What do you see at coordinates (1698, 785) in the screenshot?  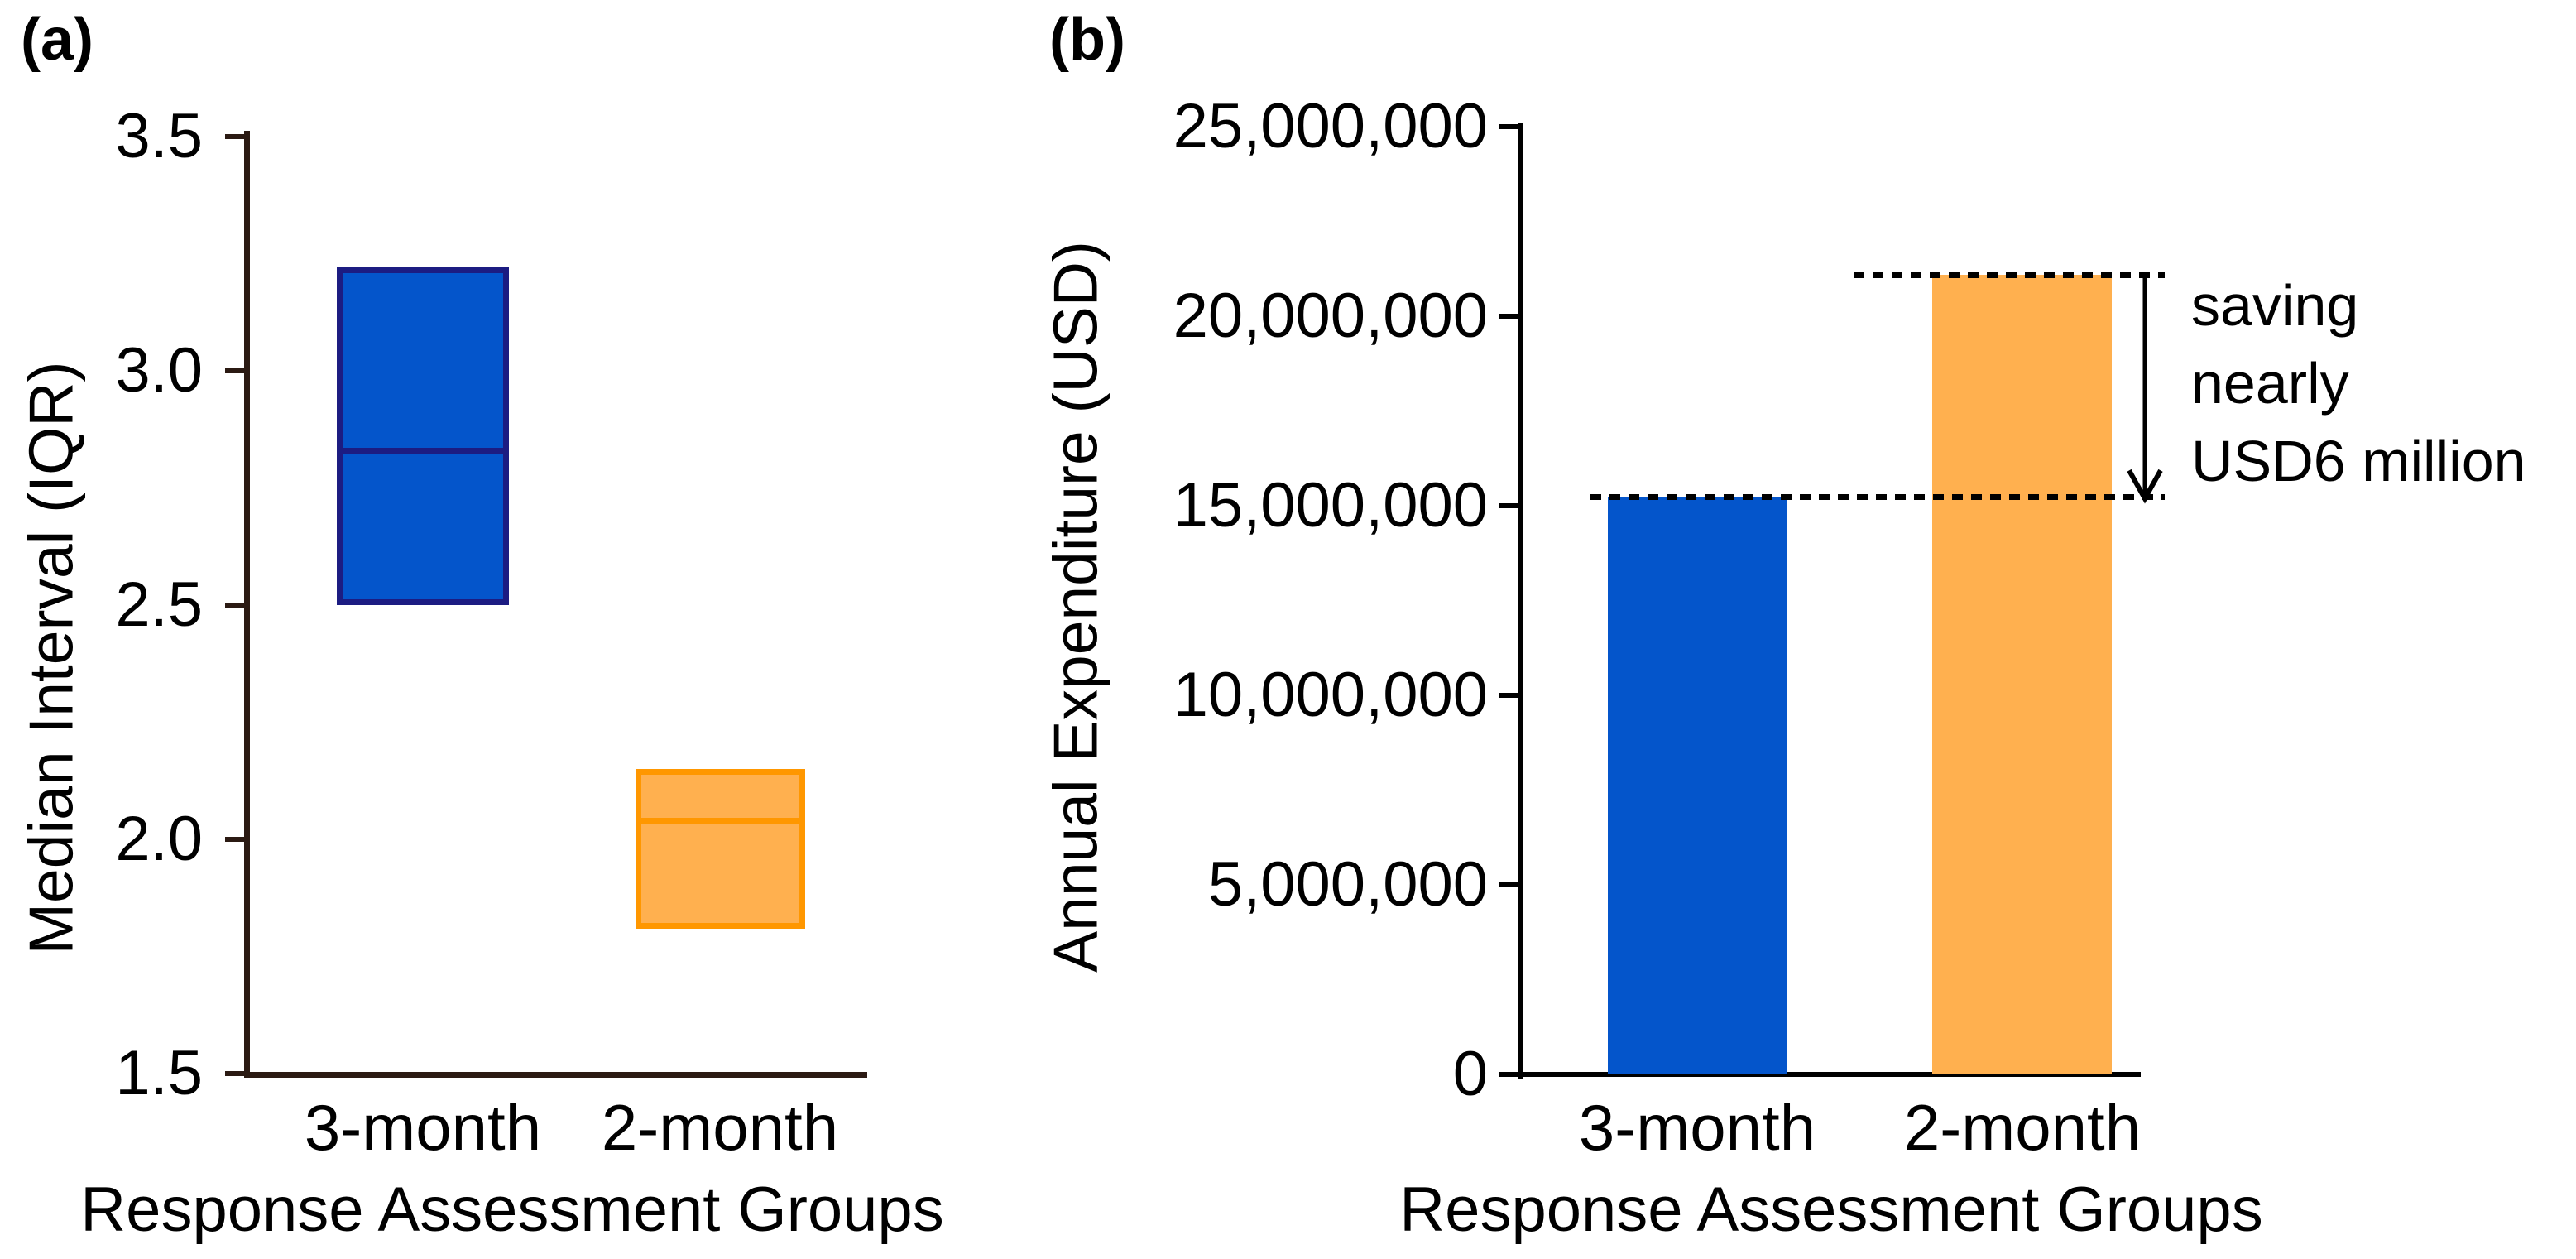 I see `expenditure-bar-3-month` at bounding box center [1698, 785].